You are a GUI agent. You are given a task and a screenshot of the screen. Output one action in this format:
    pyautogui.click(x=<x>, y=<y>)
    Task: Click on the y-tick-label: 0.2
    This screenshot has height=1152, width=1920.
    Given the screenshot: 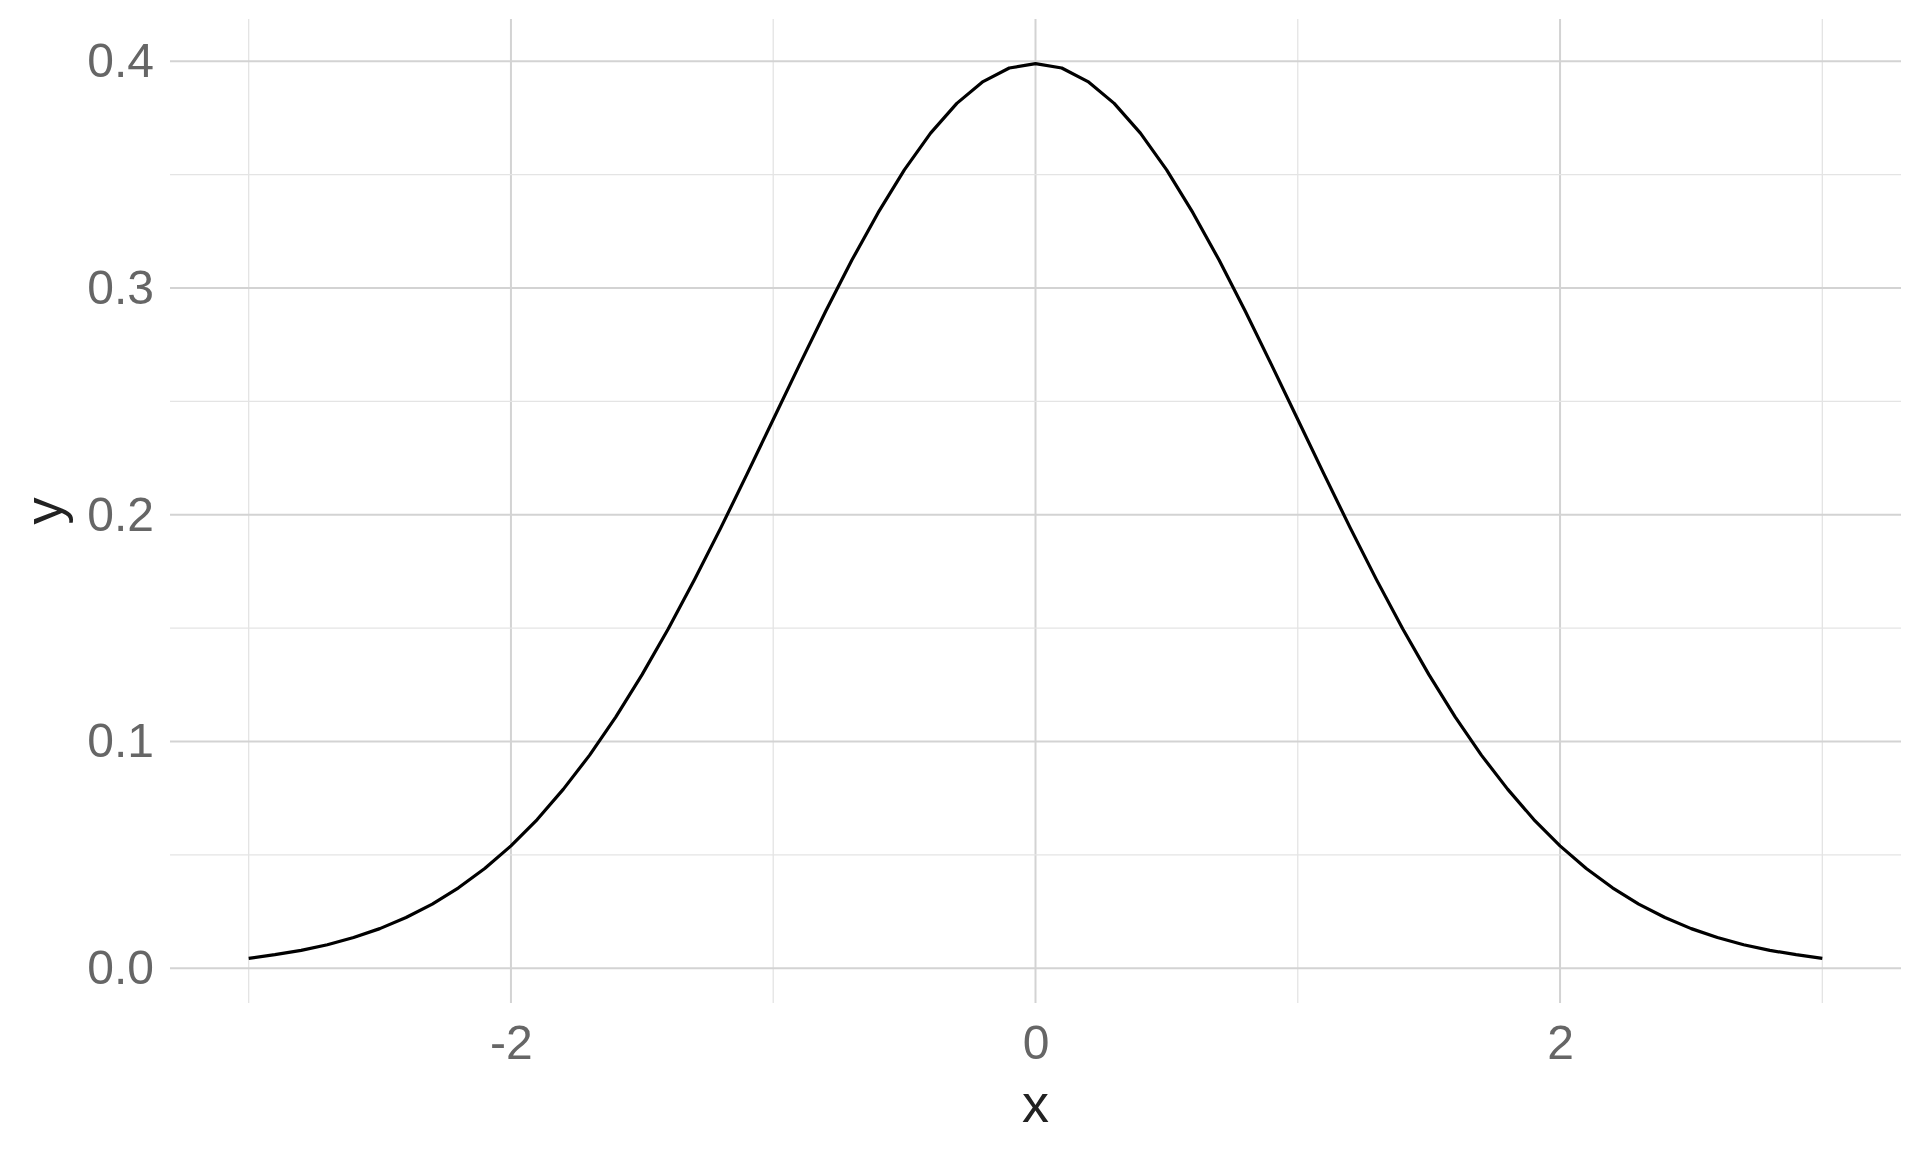 What is the action you would take?
    pyautogui.click(x=120, y=514)
    